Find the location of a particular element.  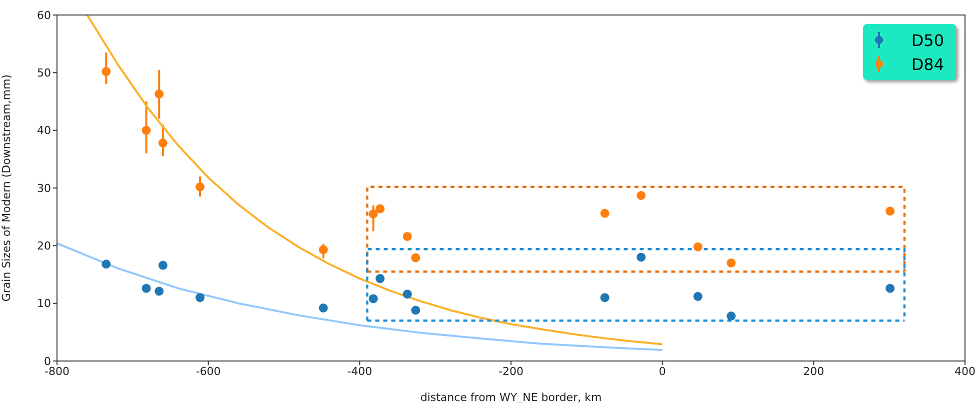

legend-label: D50 is located at coordinates (927, 40).